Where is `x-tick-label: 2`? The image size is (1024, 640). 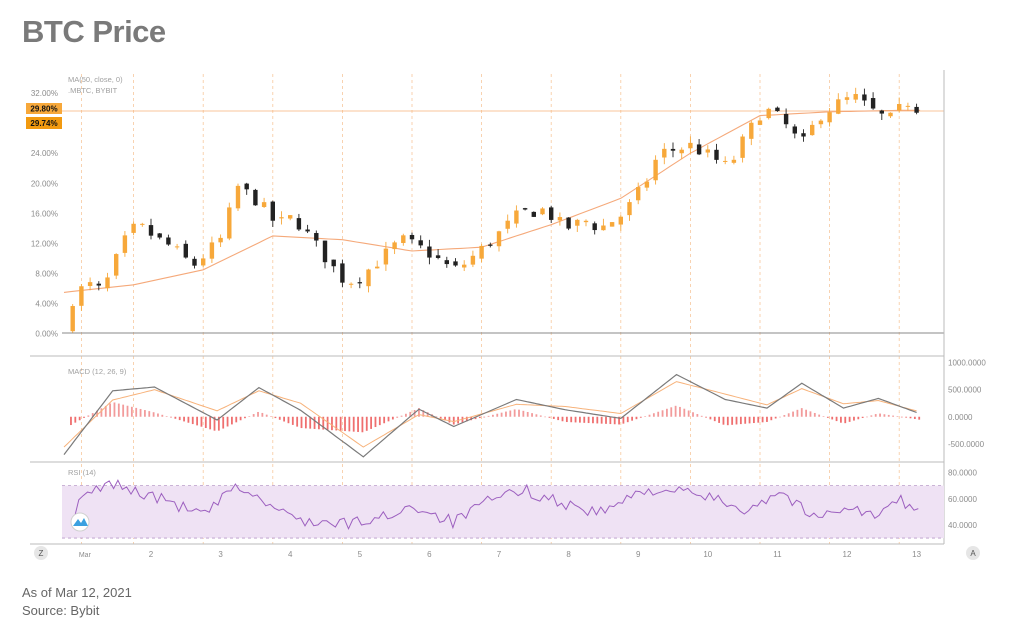
x-tick-label: 2 is located at coordinates (151, 554).